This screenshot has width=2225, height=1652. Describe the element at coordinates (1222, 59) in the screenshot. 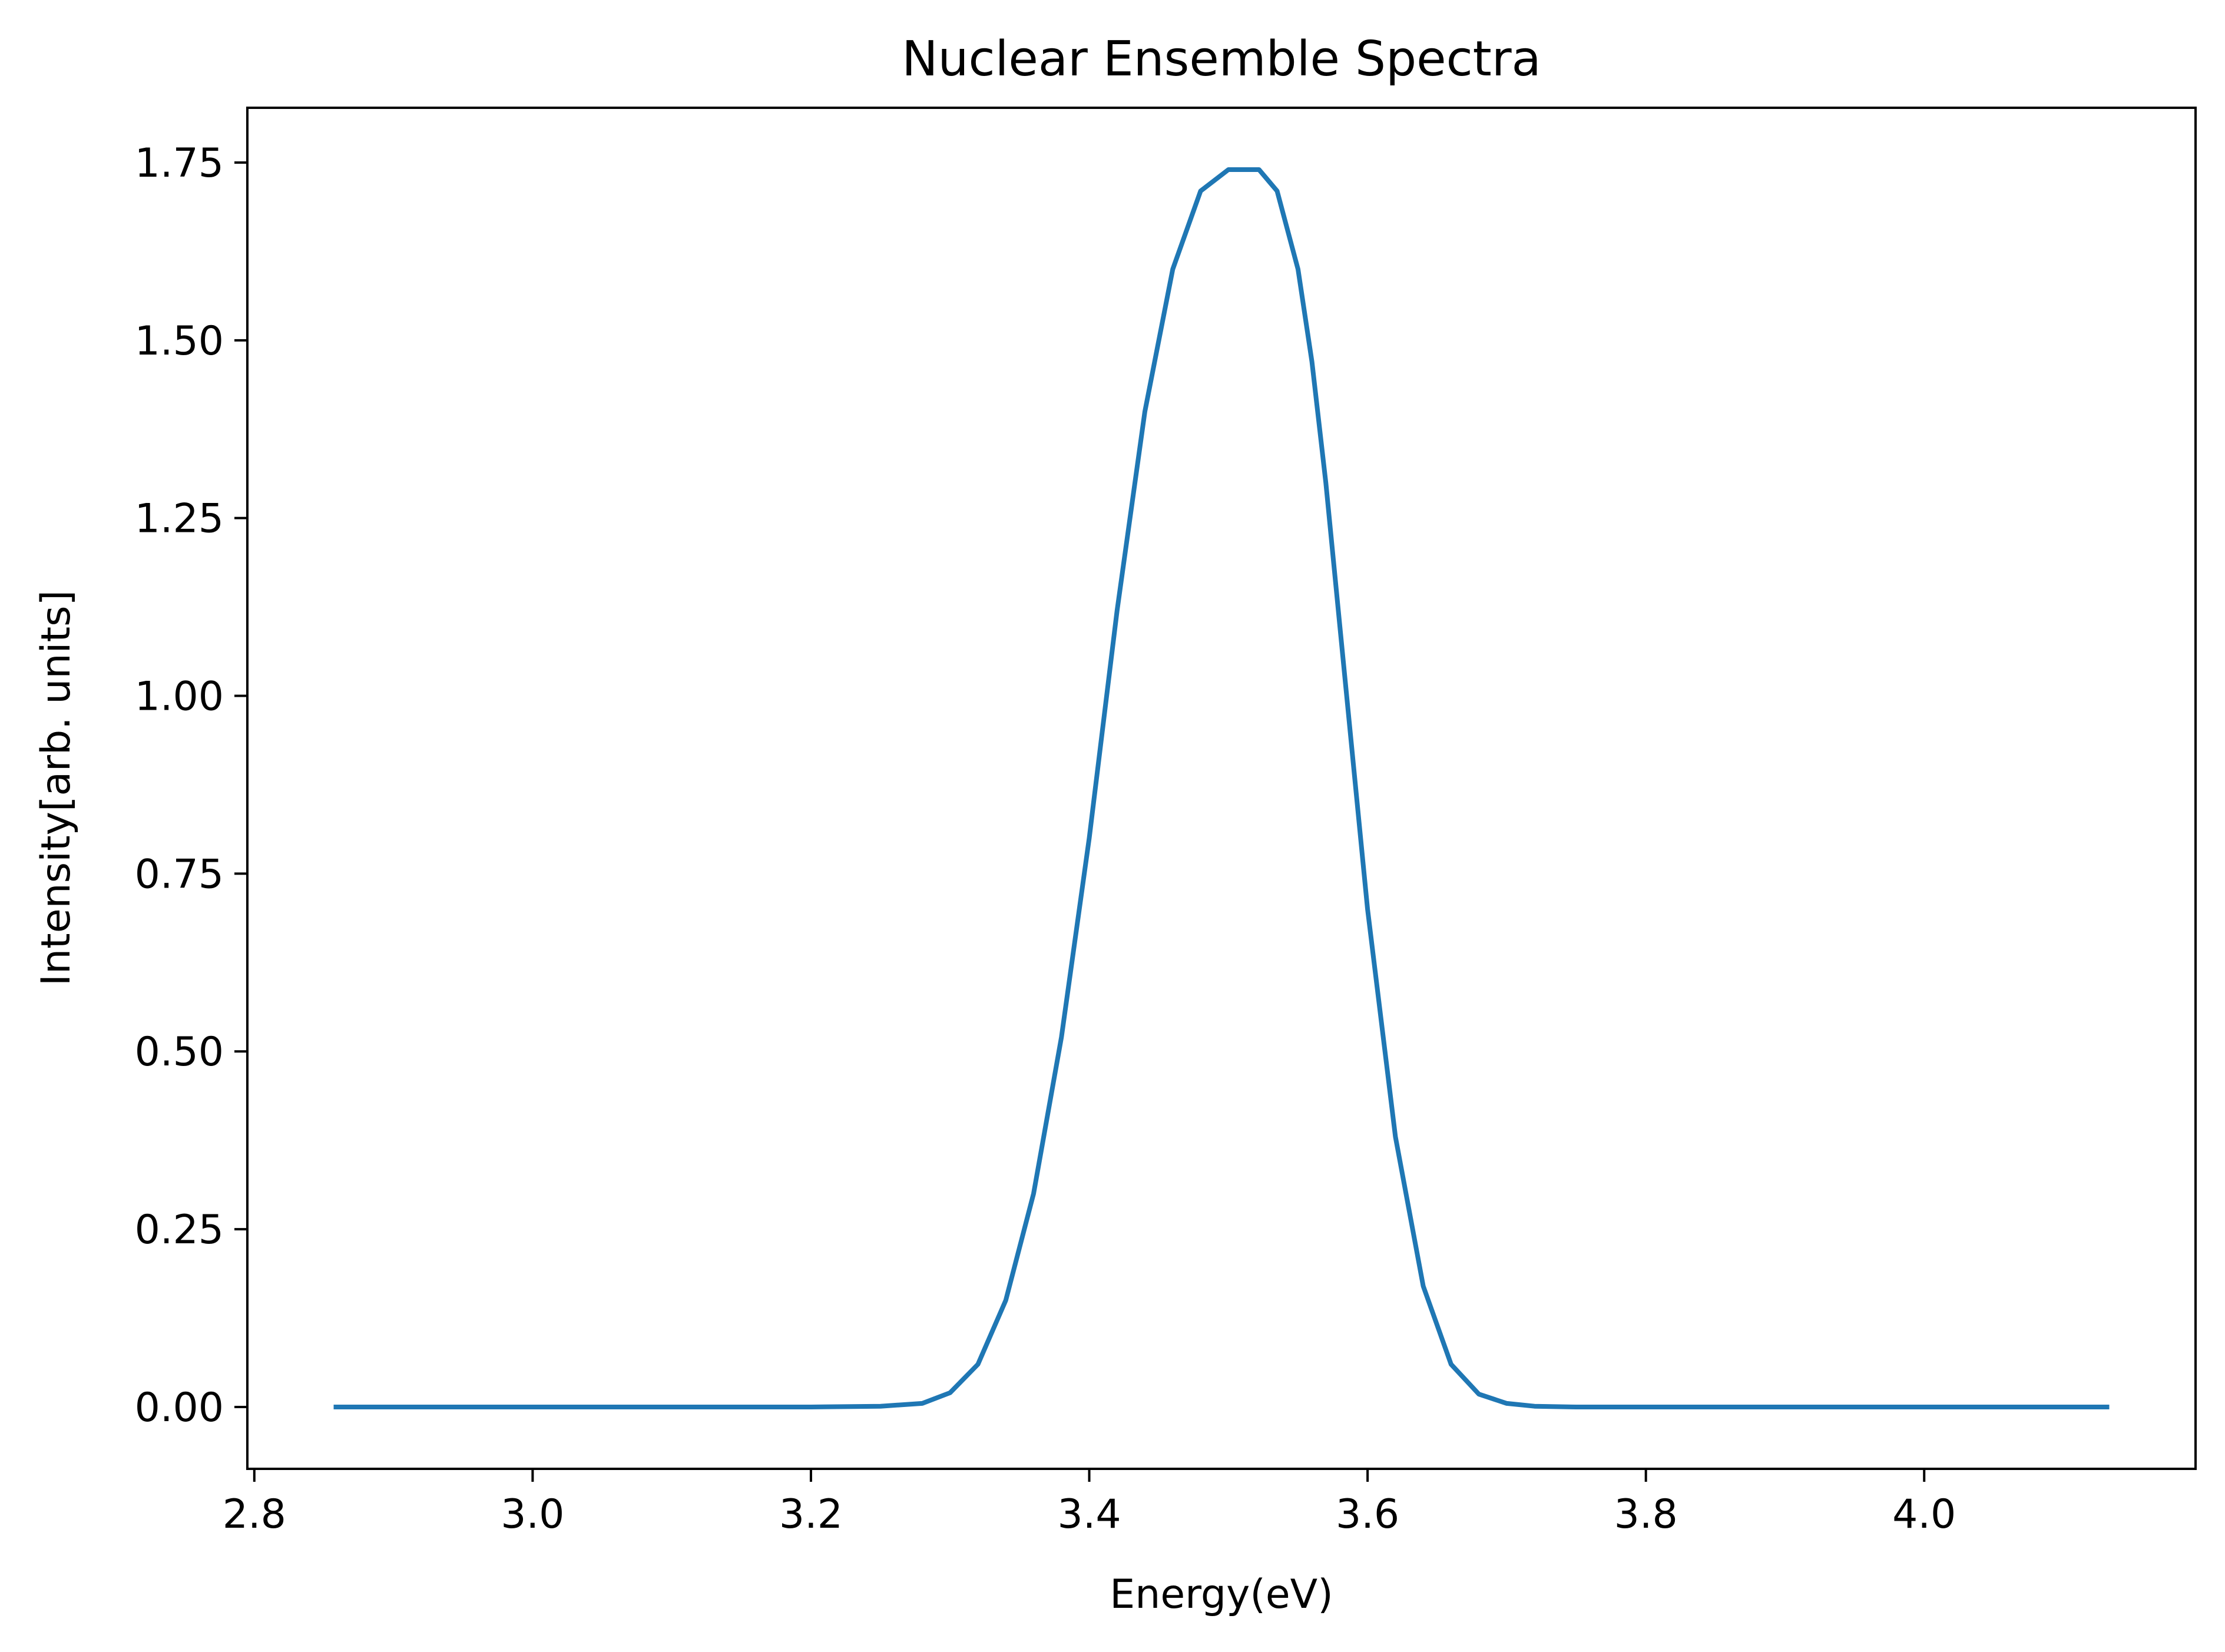

I see `chart-title: Nuclear Ensemble Spectra` at that location.